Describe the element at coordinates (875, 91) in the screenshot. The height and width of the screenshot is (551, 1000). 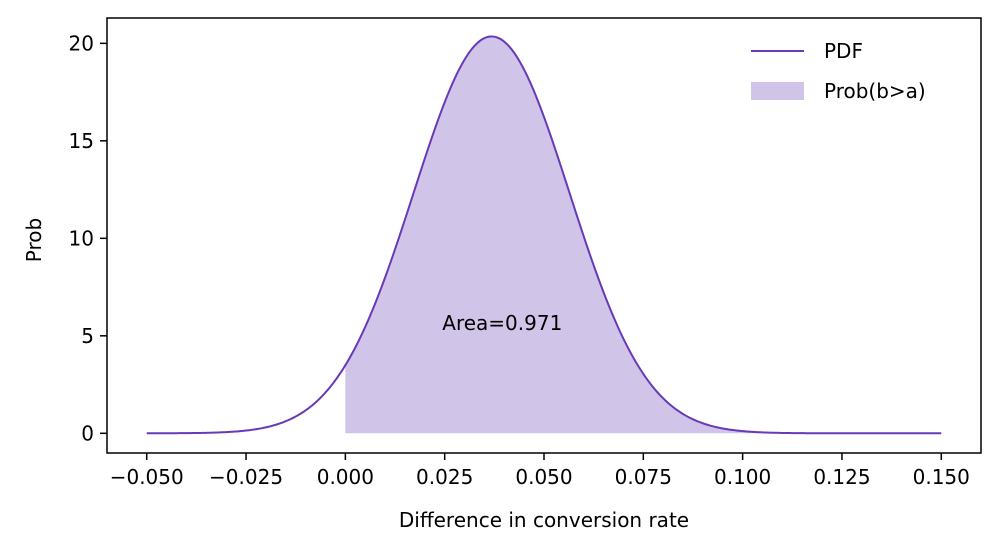
I see `legend-prob-label: Prob(b>a)` at that location.